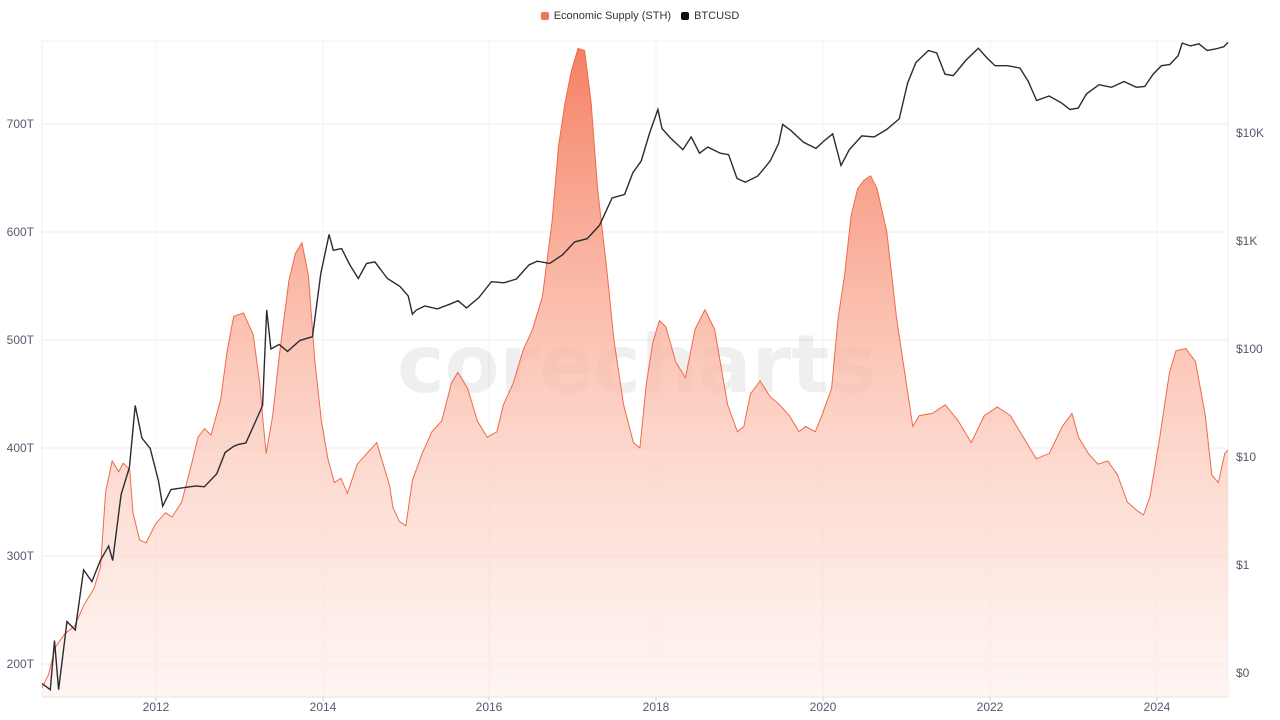 Image resolution: width=1280 pixels, height=720 pixels. I want to click on svg-text: 2014, so click(323, 707).